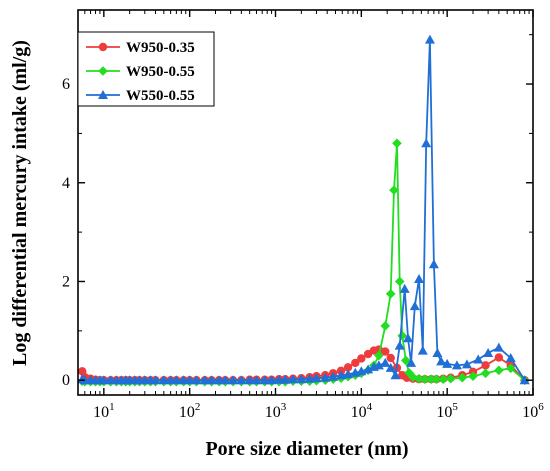  Describe the element at coordinates (160, 48) in the screenshot. I see `legend-label: W950-0.35` at that location.